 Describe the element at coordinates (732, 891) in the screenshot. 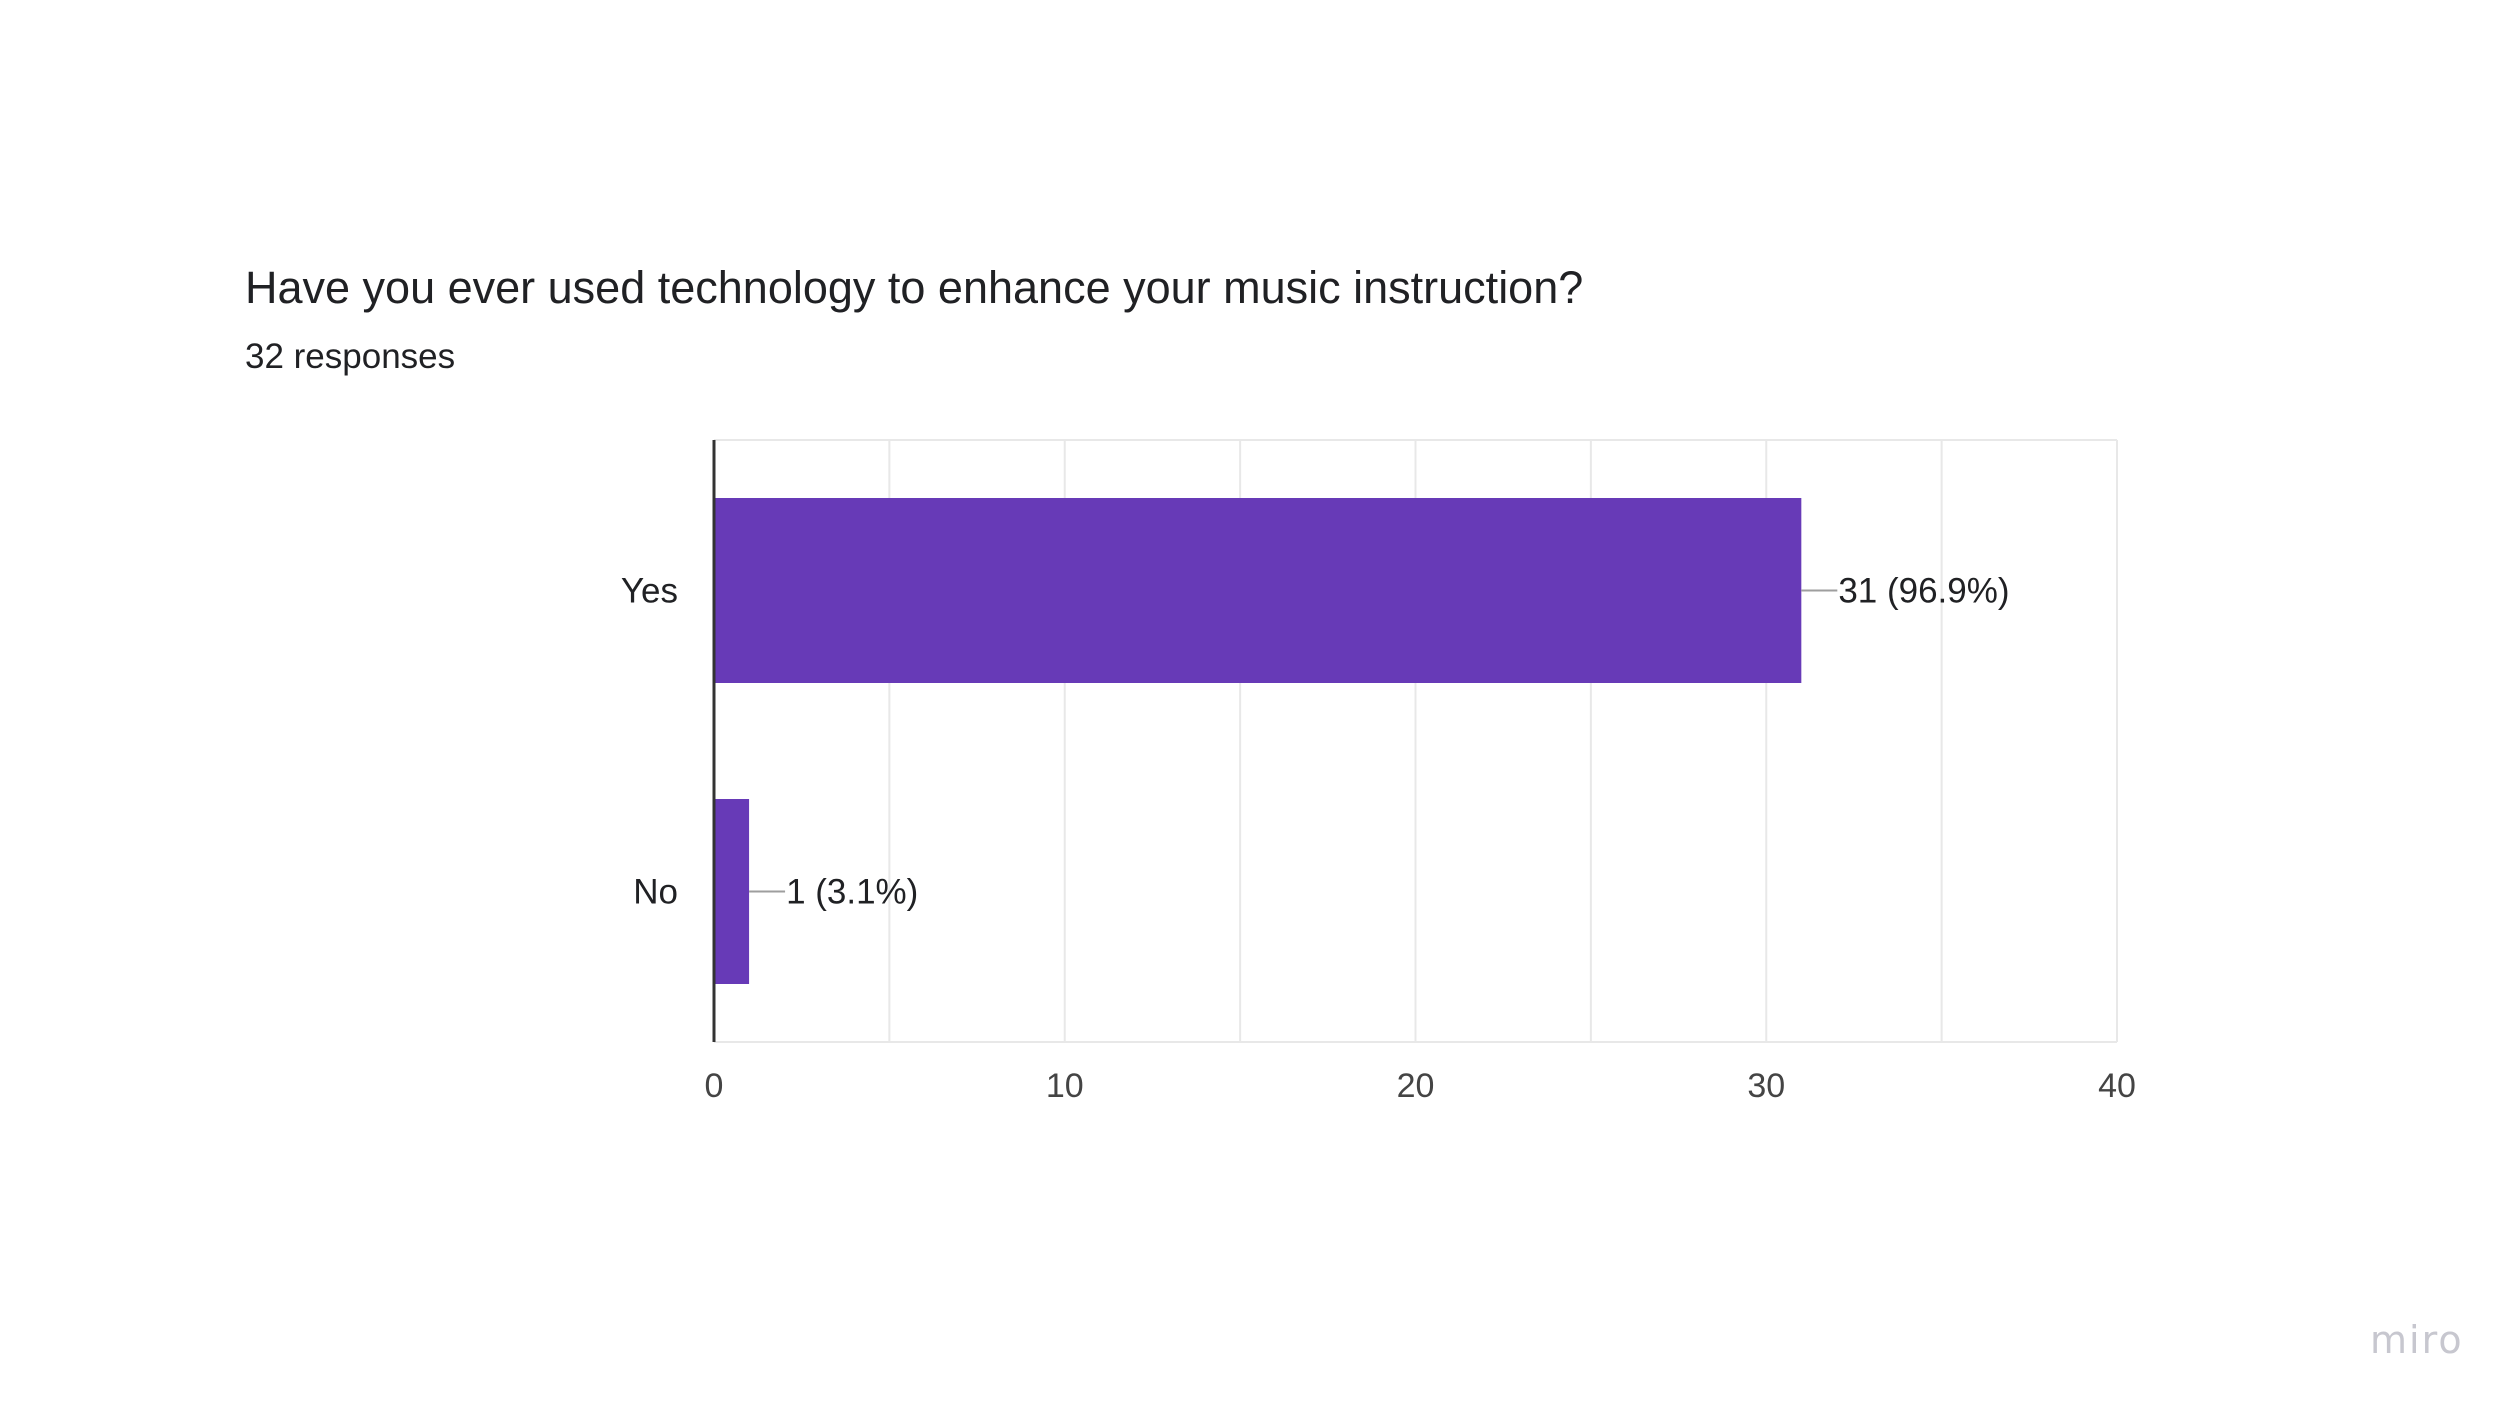

I see `bar-no` at that location.